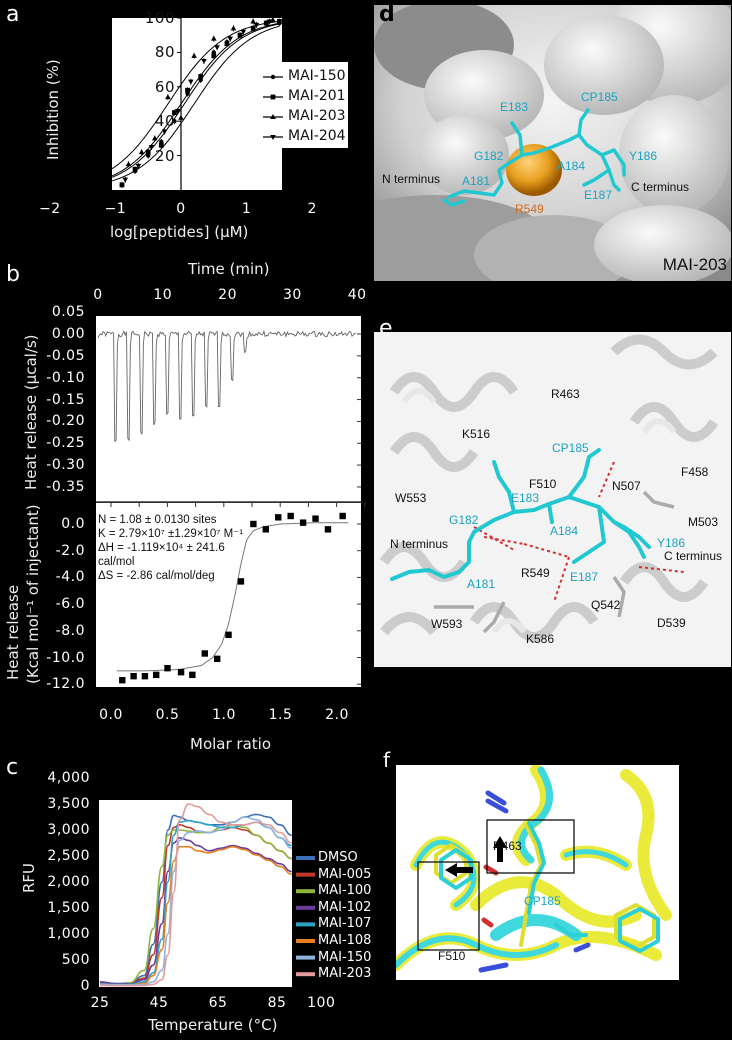  What do you see at coordinates (68, 856) in the screenshot?
I see `axis-tick-label: 2,500` at bounding box center [68, 856].